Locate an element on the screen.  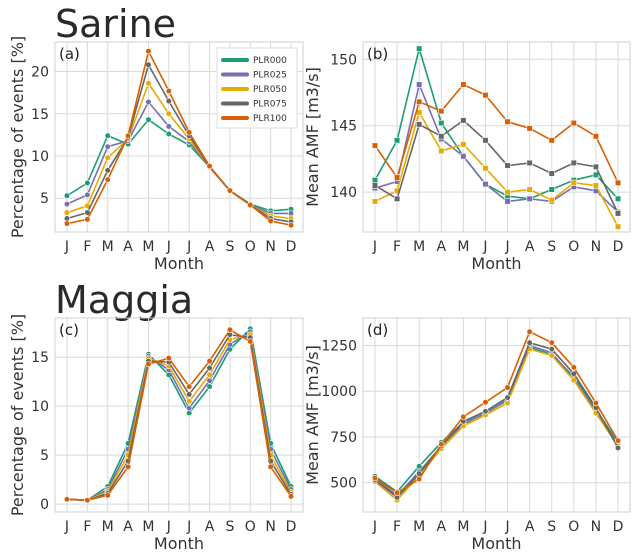
y-tick-label: 20 is located at coordinates (40, 73).